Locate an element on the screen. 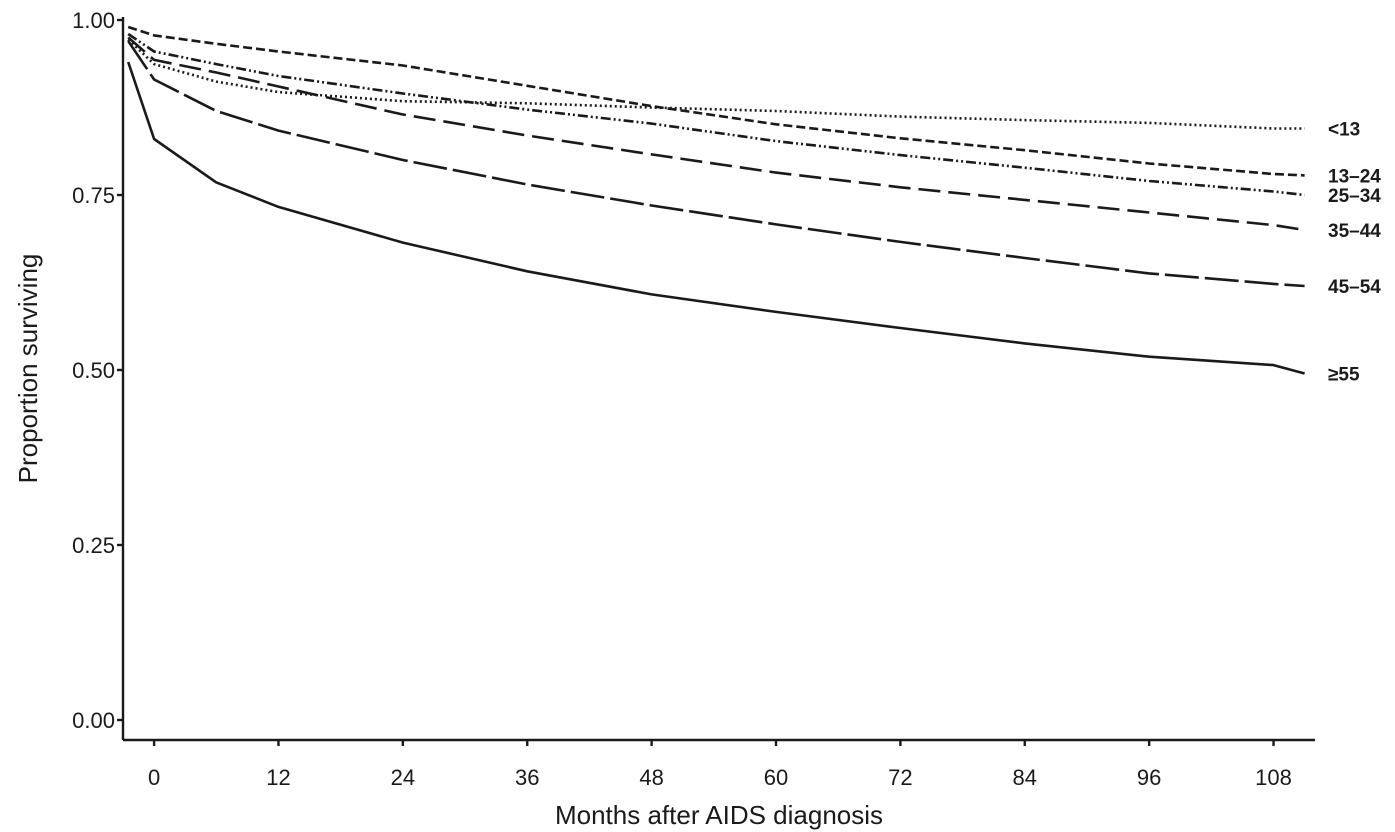  x-tick-label: 60 is located at coordinates (776, 777).